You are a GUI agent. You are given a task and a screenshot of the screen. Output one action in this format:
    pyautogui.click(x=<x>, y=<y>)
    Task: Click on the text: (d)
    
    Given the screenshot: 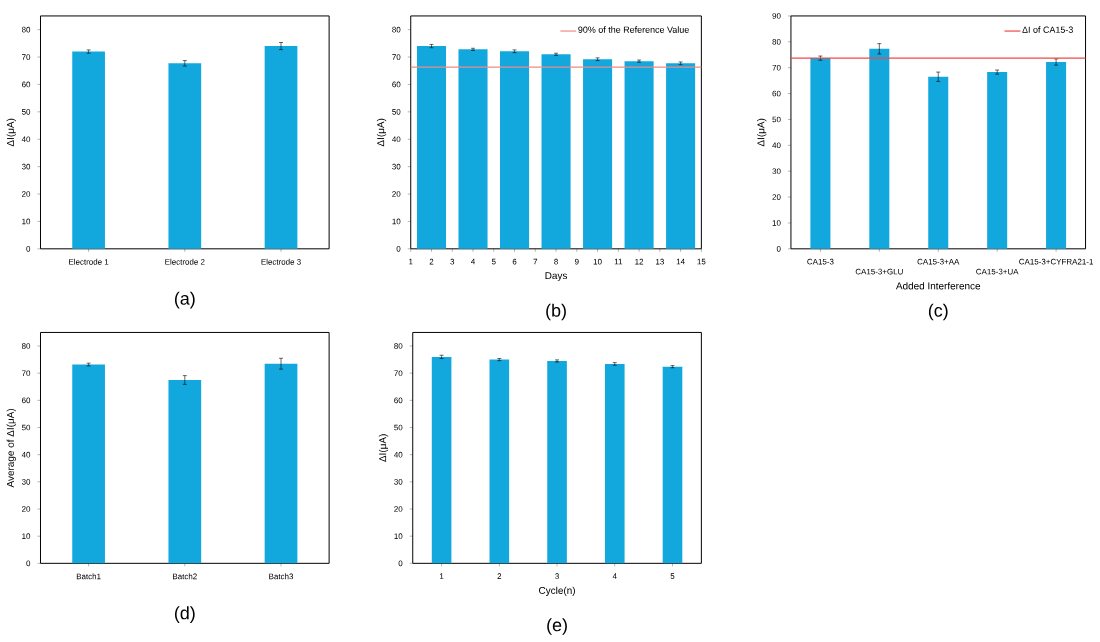 What is the action you would take?
    pyautogui.click(x=184, y=615)
    